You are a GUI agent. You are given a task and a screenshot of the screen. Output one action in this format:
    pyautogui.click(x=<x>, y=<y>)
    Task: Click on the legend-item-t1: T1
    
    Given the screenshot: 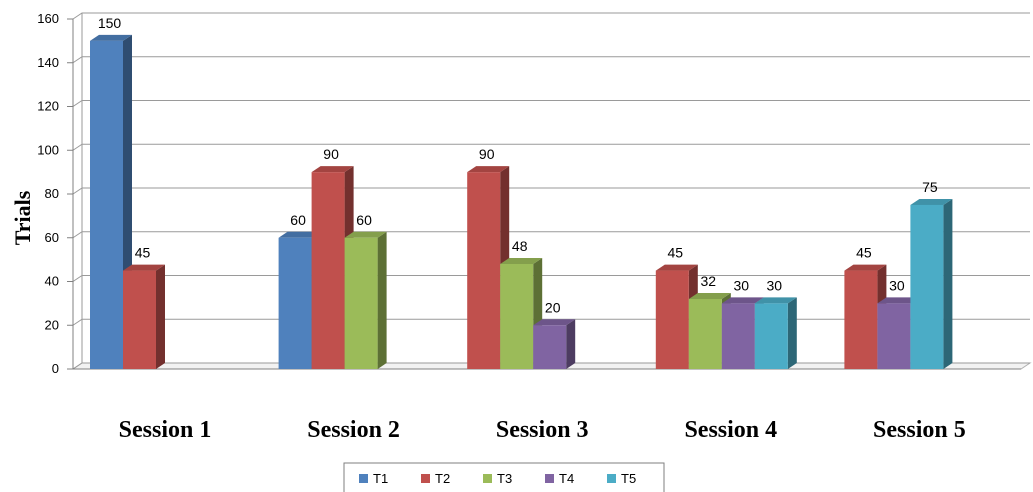 What is the action you would take?
    pyautogui.click(x=373, y=478)
    